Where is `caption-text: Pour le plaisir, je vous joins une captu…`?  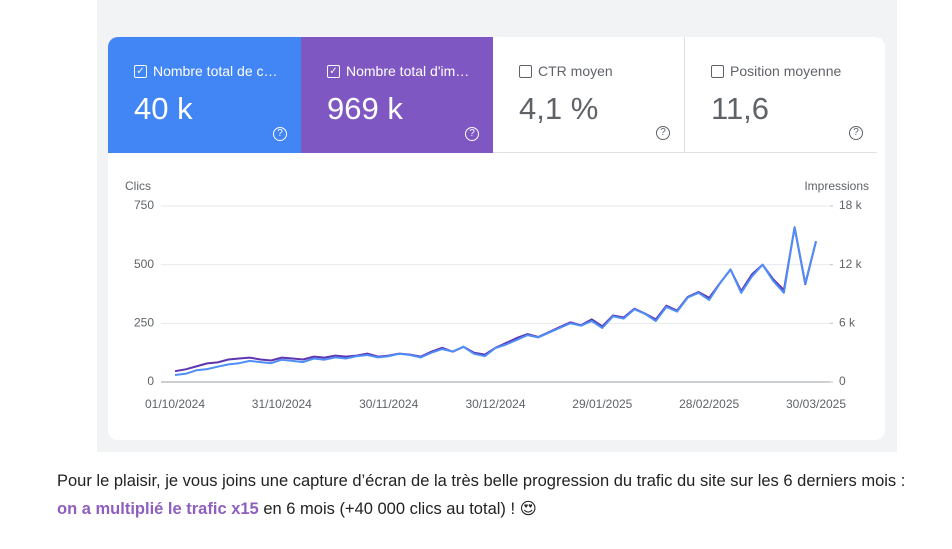
caption-text: Pour le plaisir, je vous joins une captu… is located at coordinates (481, 481).